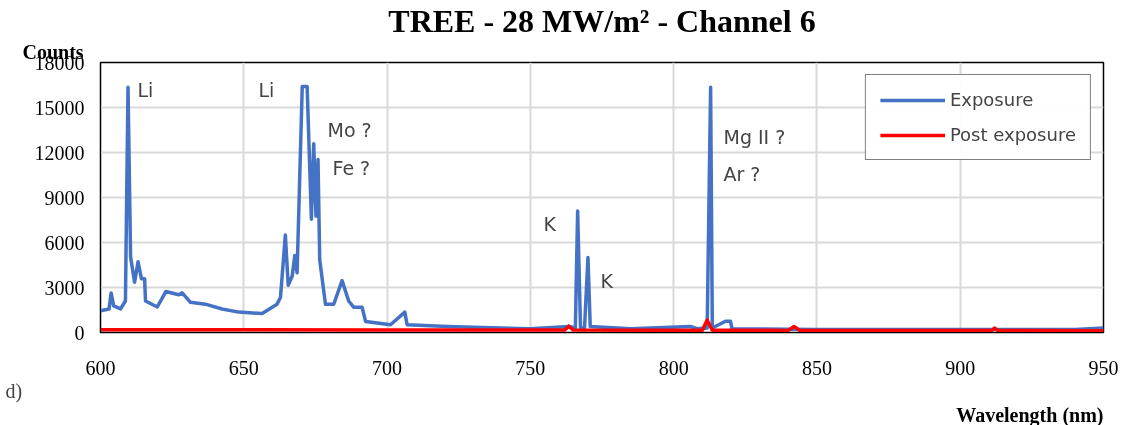  What do you see at coordinates (243, 367) in the screenshot?
I see `x-tick-label: 650` at bounding box center [243, 367].